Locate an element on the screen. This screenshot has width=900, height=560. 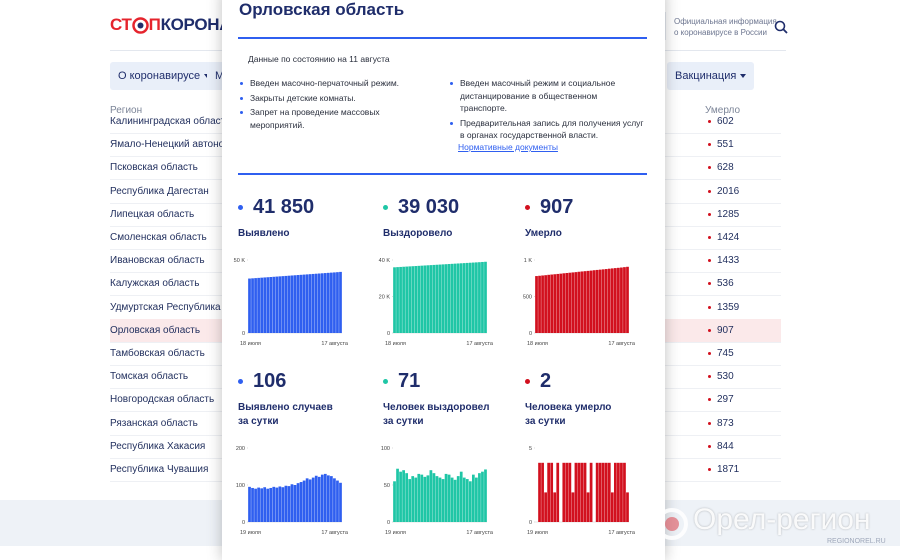
stat-value: 39 030 is located at coordinates (453, 207).